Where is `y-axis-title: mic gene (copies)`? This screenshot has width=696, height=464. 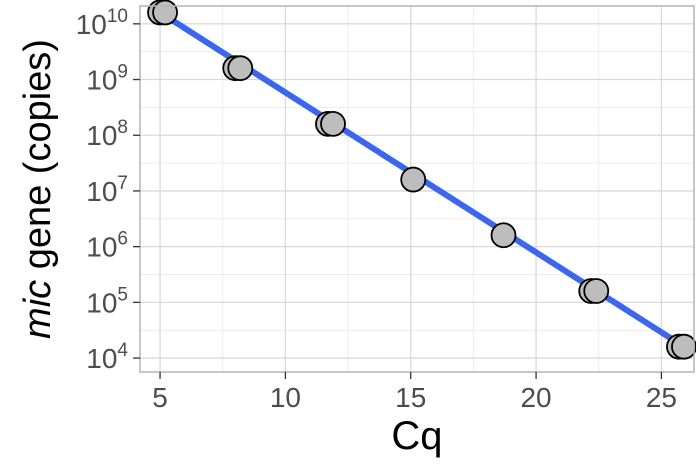
y-axis-title: mic gene (copies) is located at coordinates (38, 189).